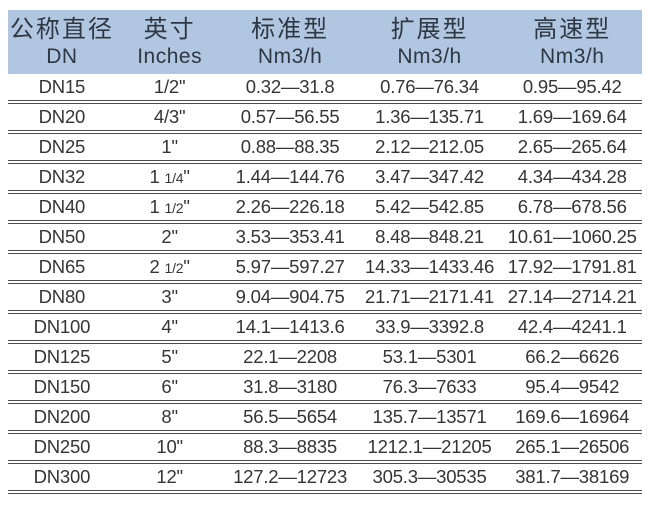 The image size is (650, 510). I want to click on column-title: 英寸, so click(169, 30).